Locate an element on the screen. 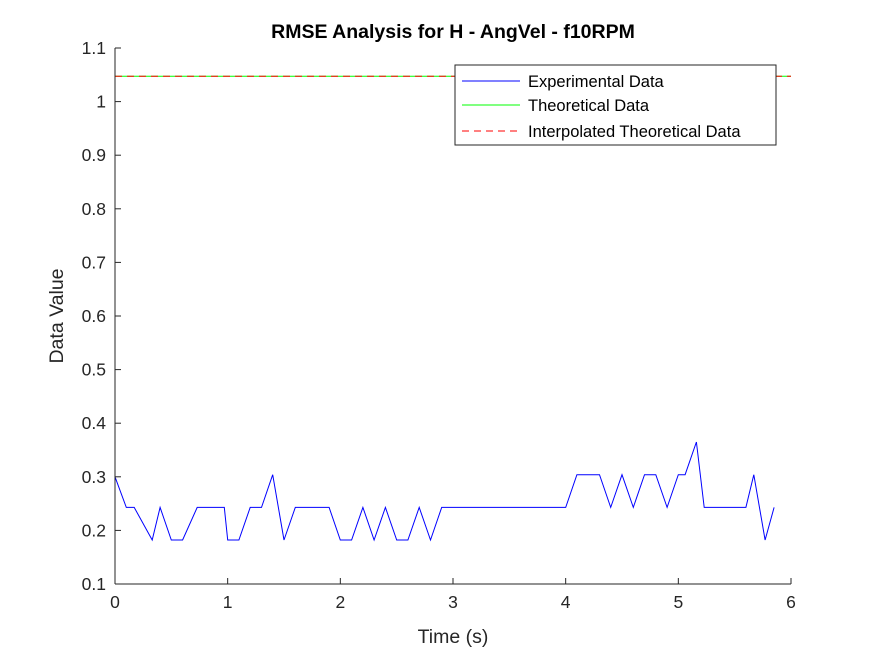 The width and height of the screenshot is (875, 661). legend-label-interpolated: Interpolated Theoretical Data is located at coordinates (634, 132).